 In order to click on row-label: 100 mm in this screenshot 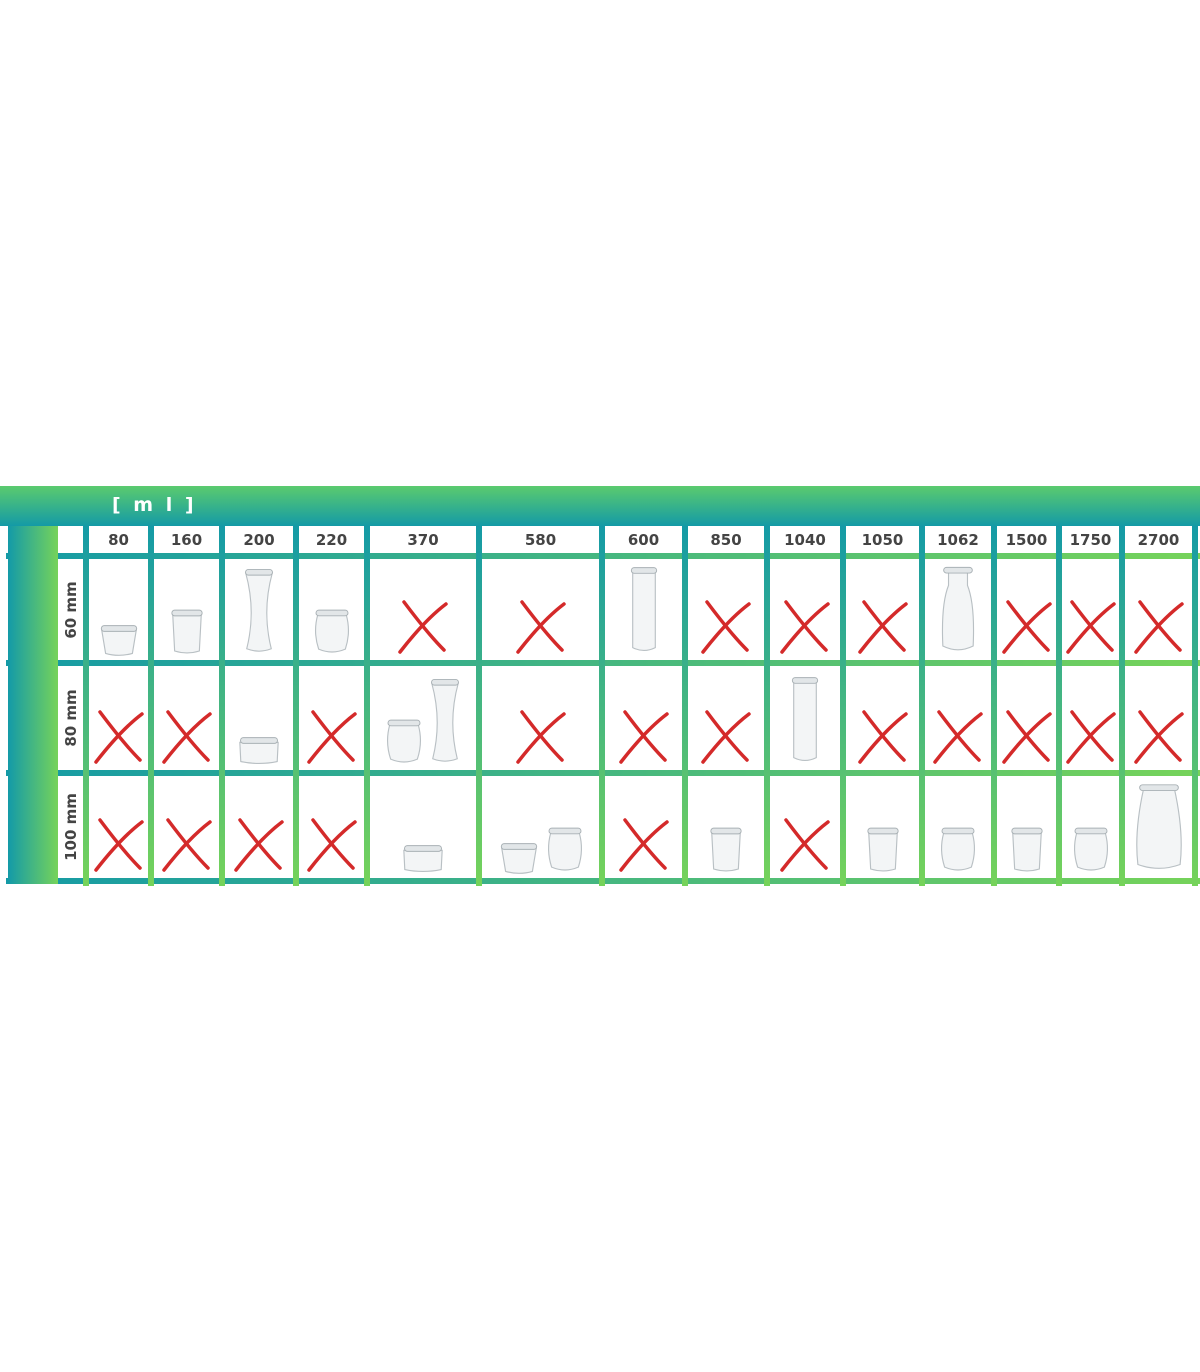, I will do `click(71, 827)`.